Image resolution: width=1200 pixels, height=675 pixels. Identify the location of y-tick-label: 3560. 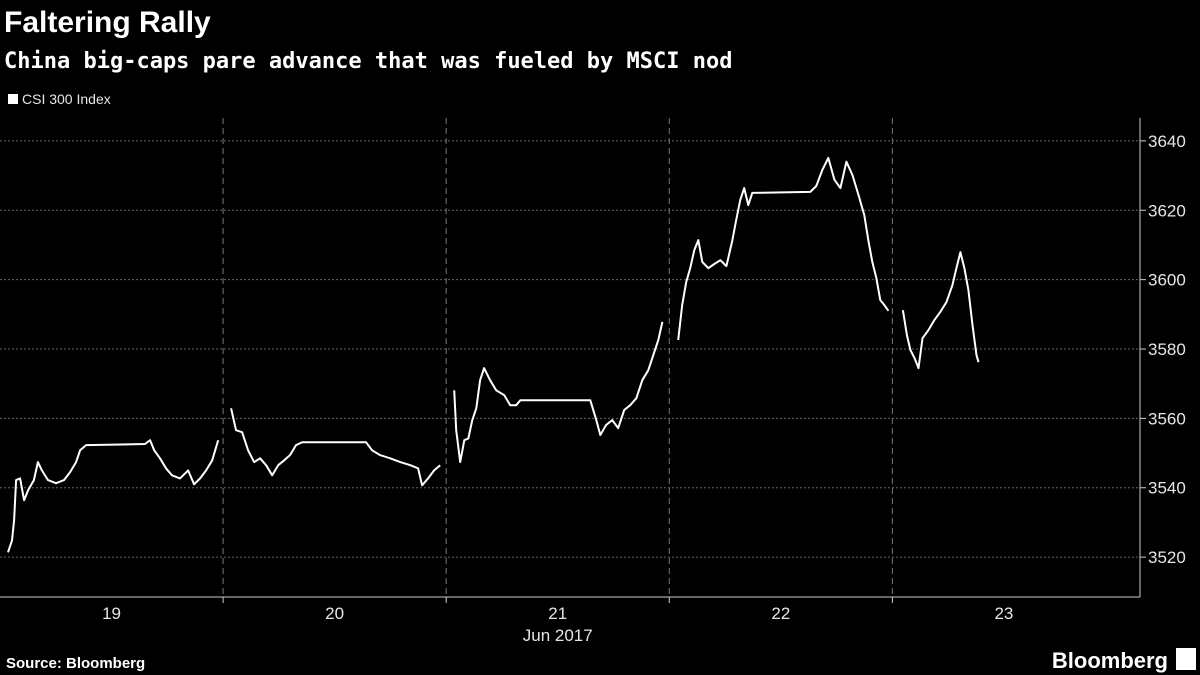
(1167, 418).